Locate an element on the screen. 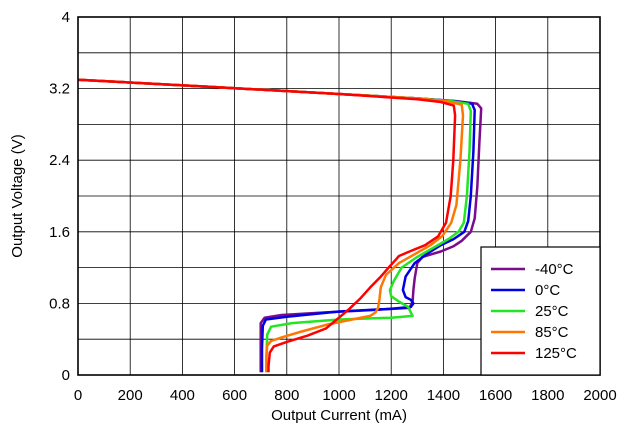 Image resolution: width=620 pixels, height=428 pixels. y-tick-label: 3.2 is located at coordinates (59, 89).